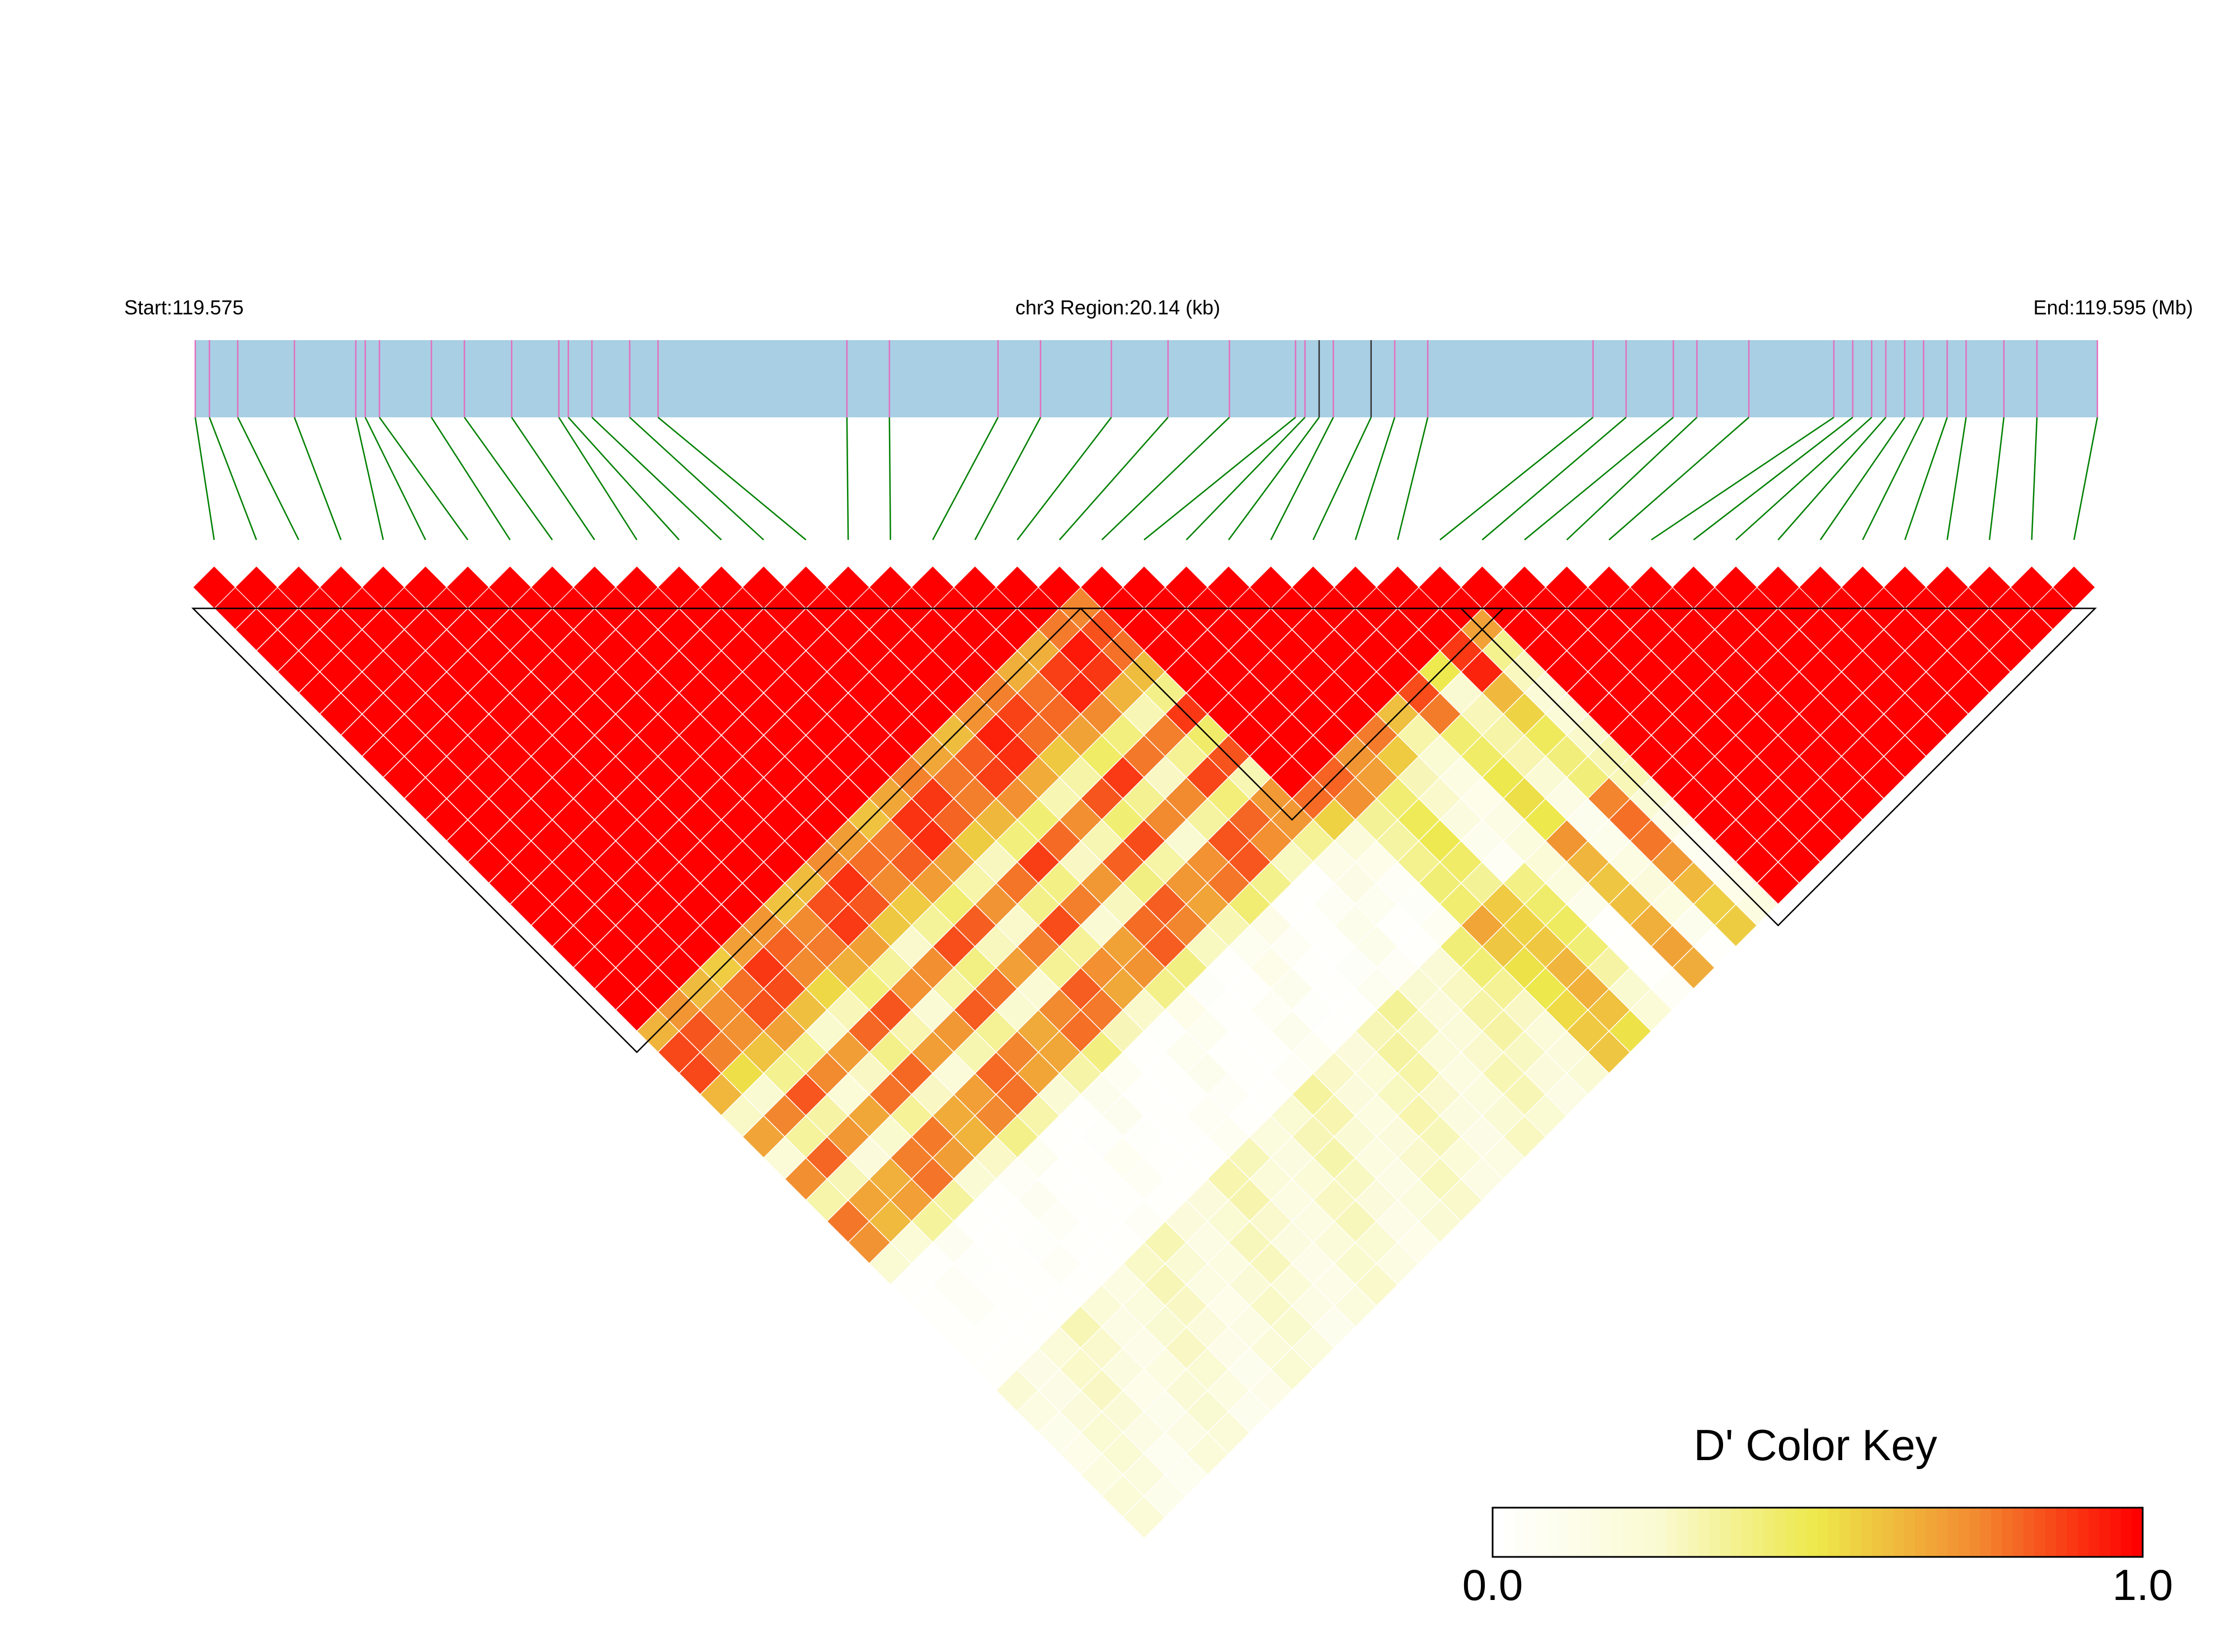  What do you see at coordinates (2142, 1585) in the screenshot?
I see `color-key-max-label: 1.0` at bounding box center [2142, 1585].